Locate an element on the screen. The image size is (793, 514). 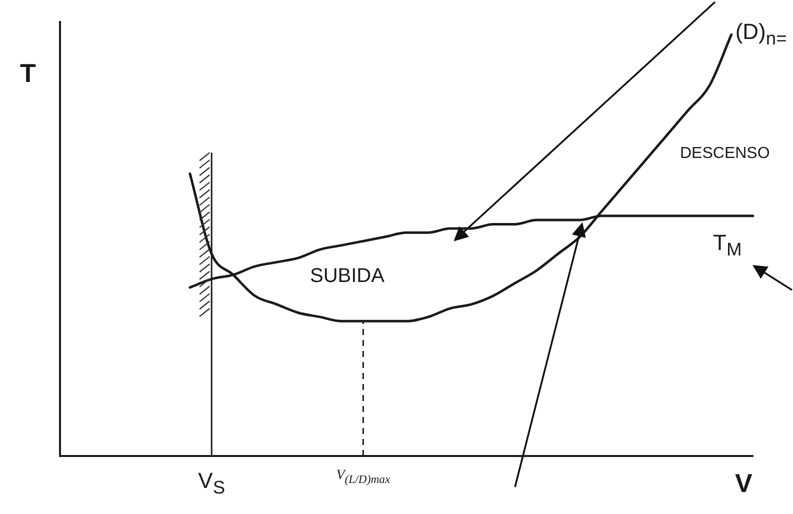
series-label: T$_{M}$ is located at coordinates (727, 245).